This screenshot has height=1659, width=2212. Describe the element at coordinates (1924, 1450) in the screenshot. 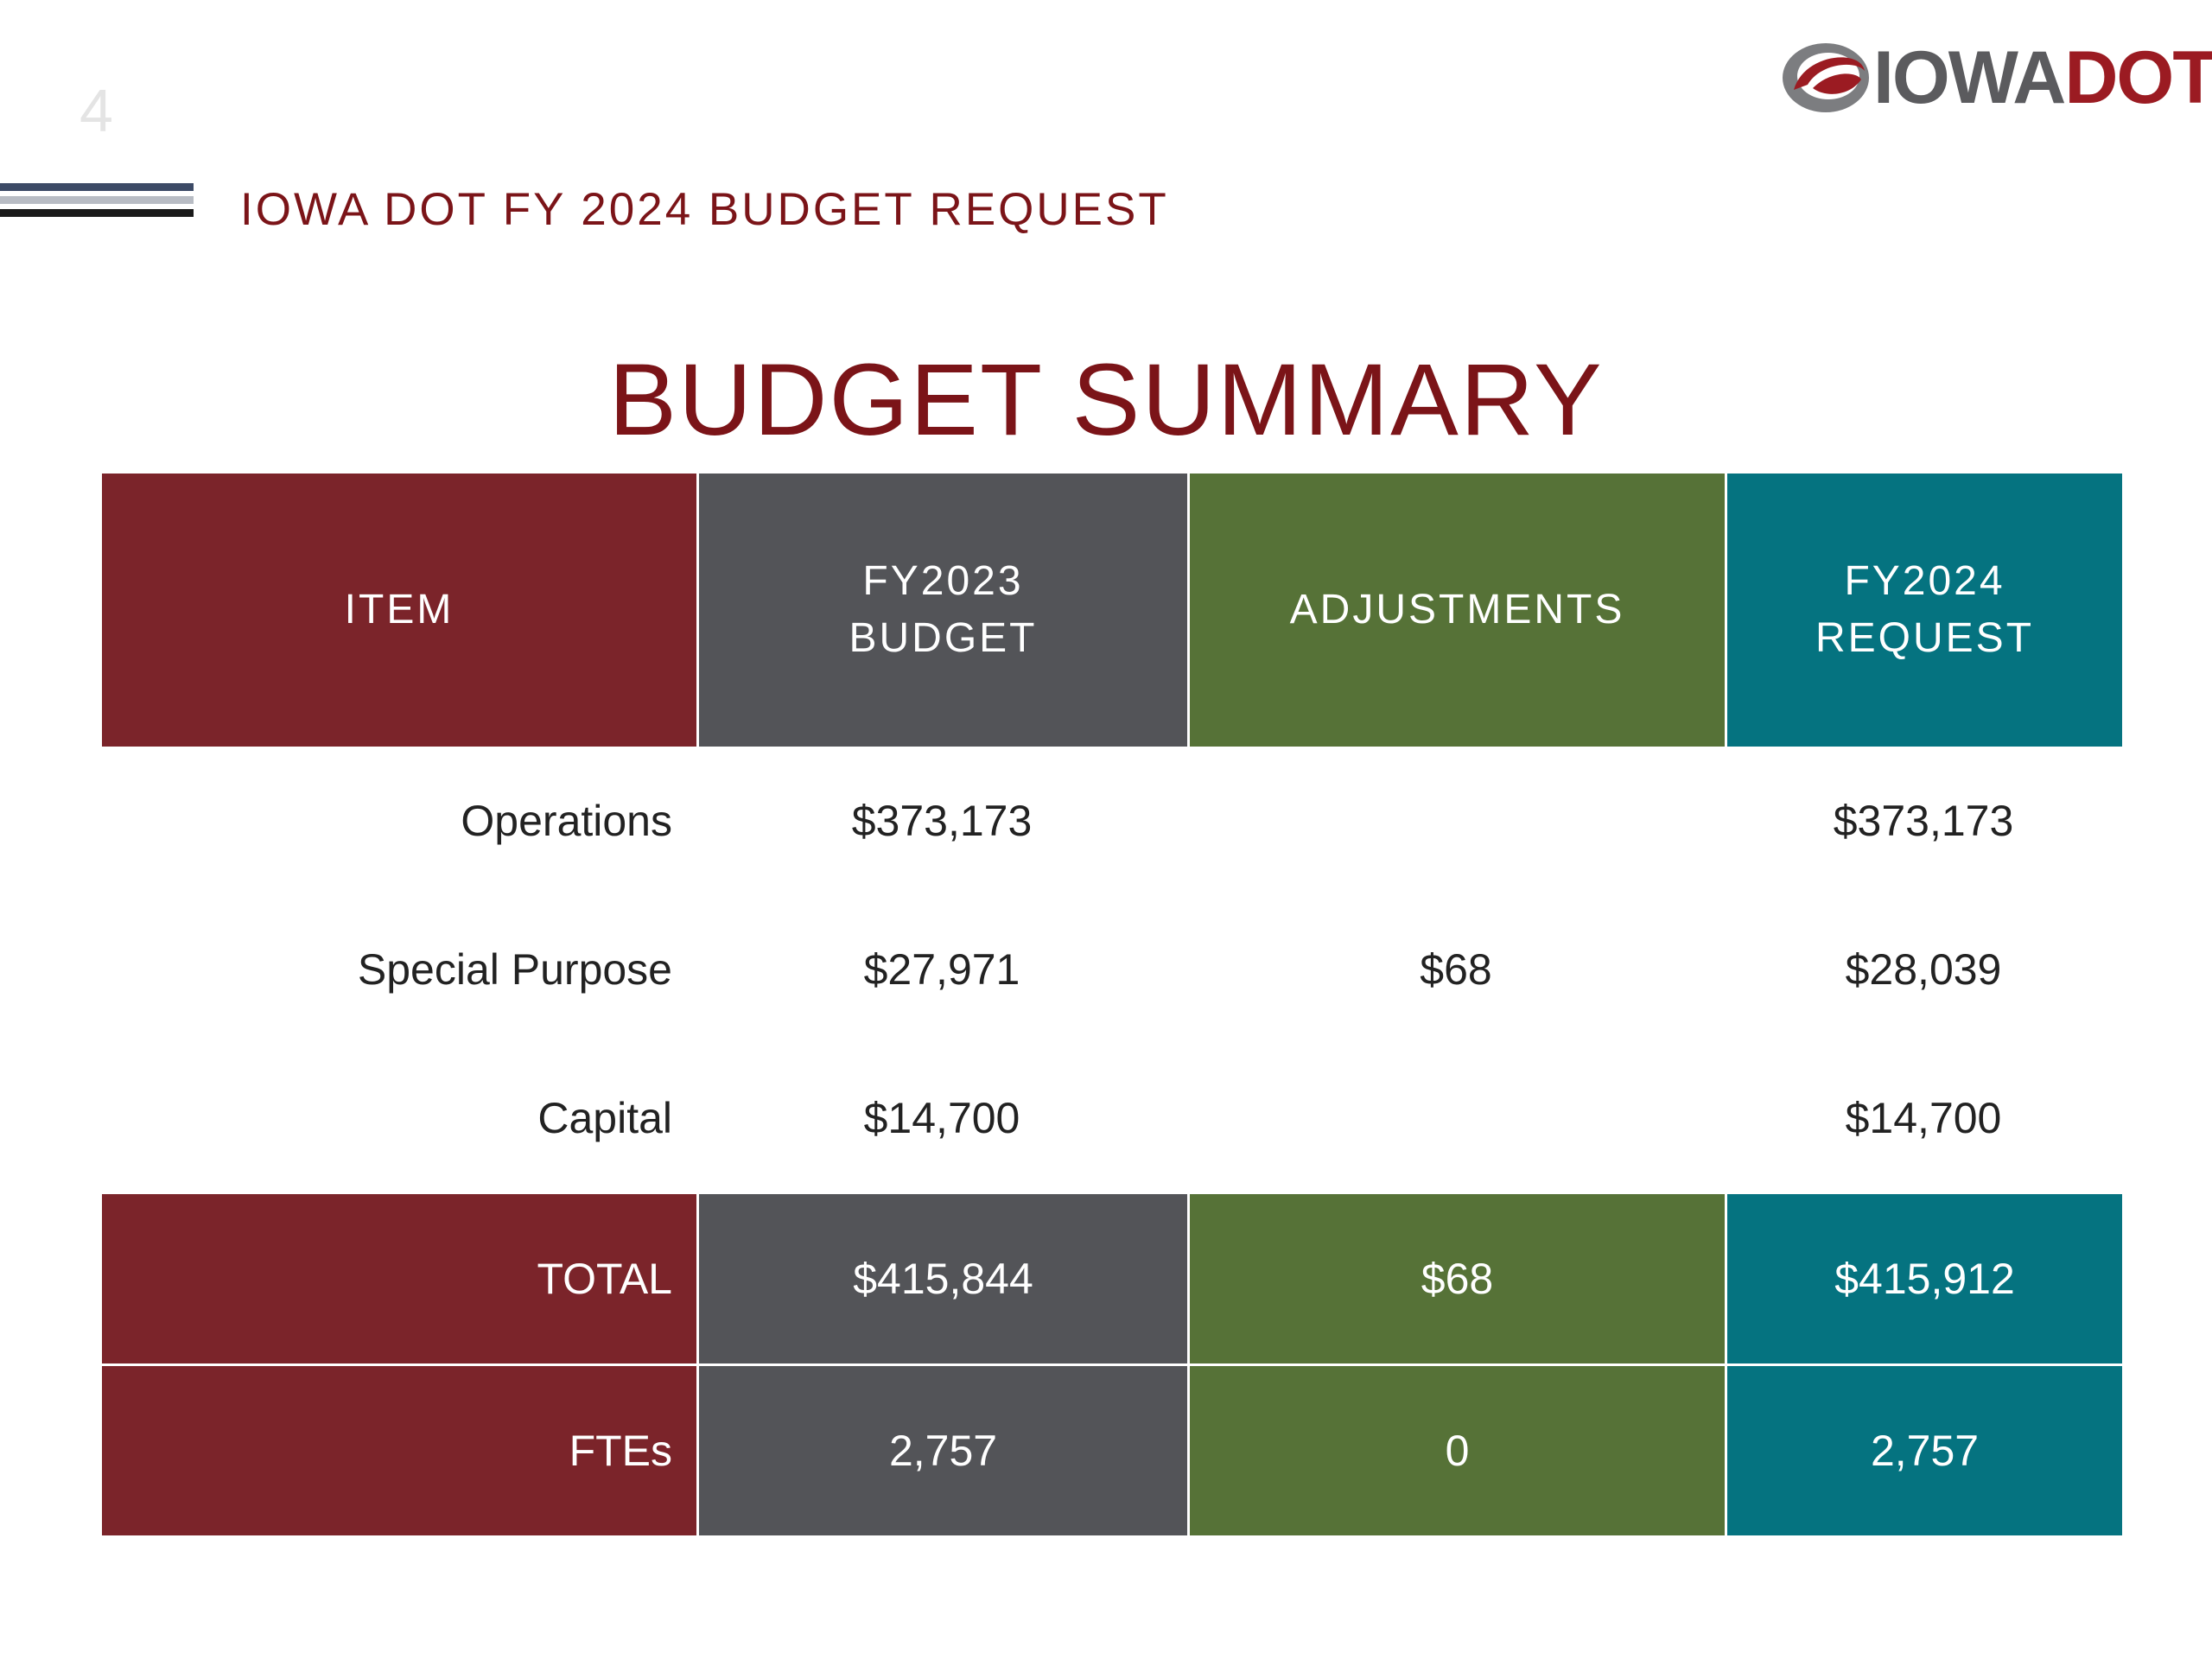

I see `ftes-fy2024: 2,757` at that location.